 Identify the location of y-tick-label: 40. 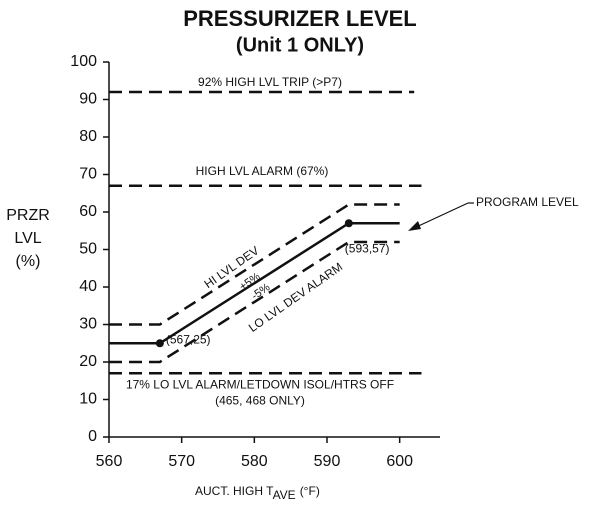
(88, 286).